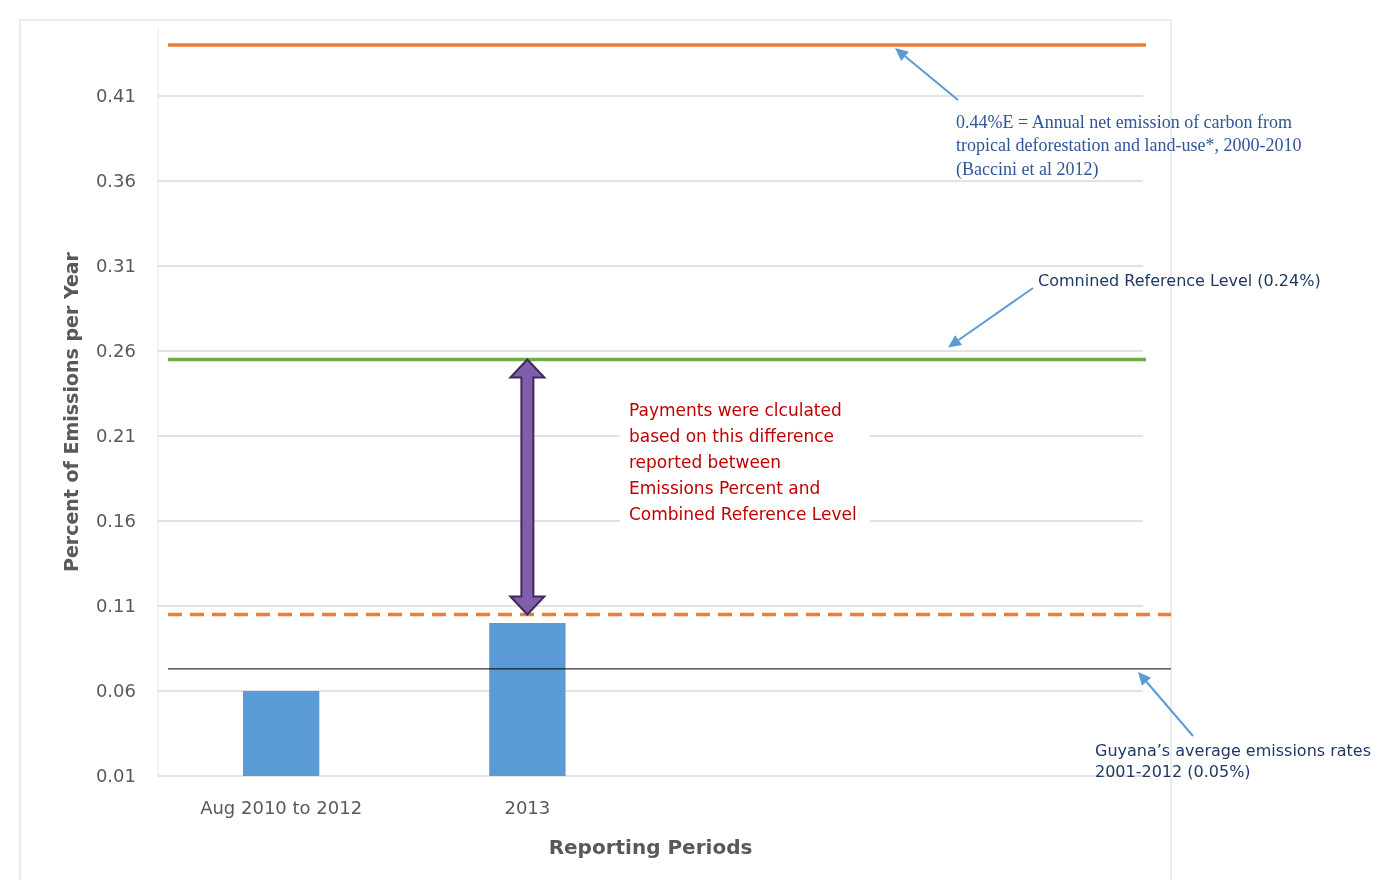 Image resolution: width=1380 pixels, height=880 pixels. I want to click on y-tick-label: 0.16, so click(115, 521).